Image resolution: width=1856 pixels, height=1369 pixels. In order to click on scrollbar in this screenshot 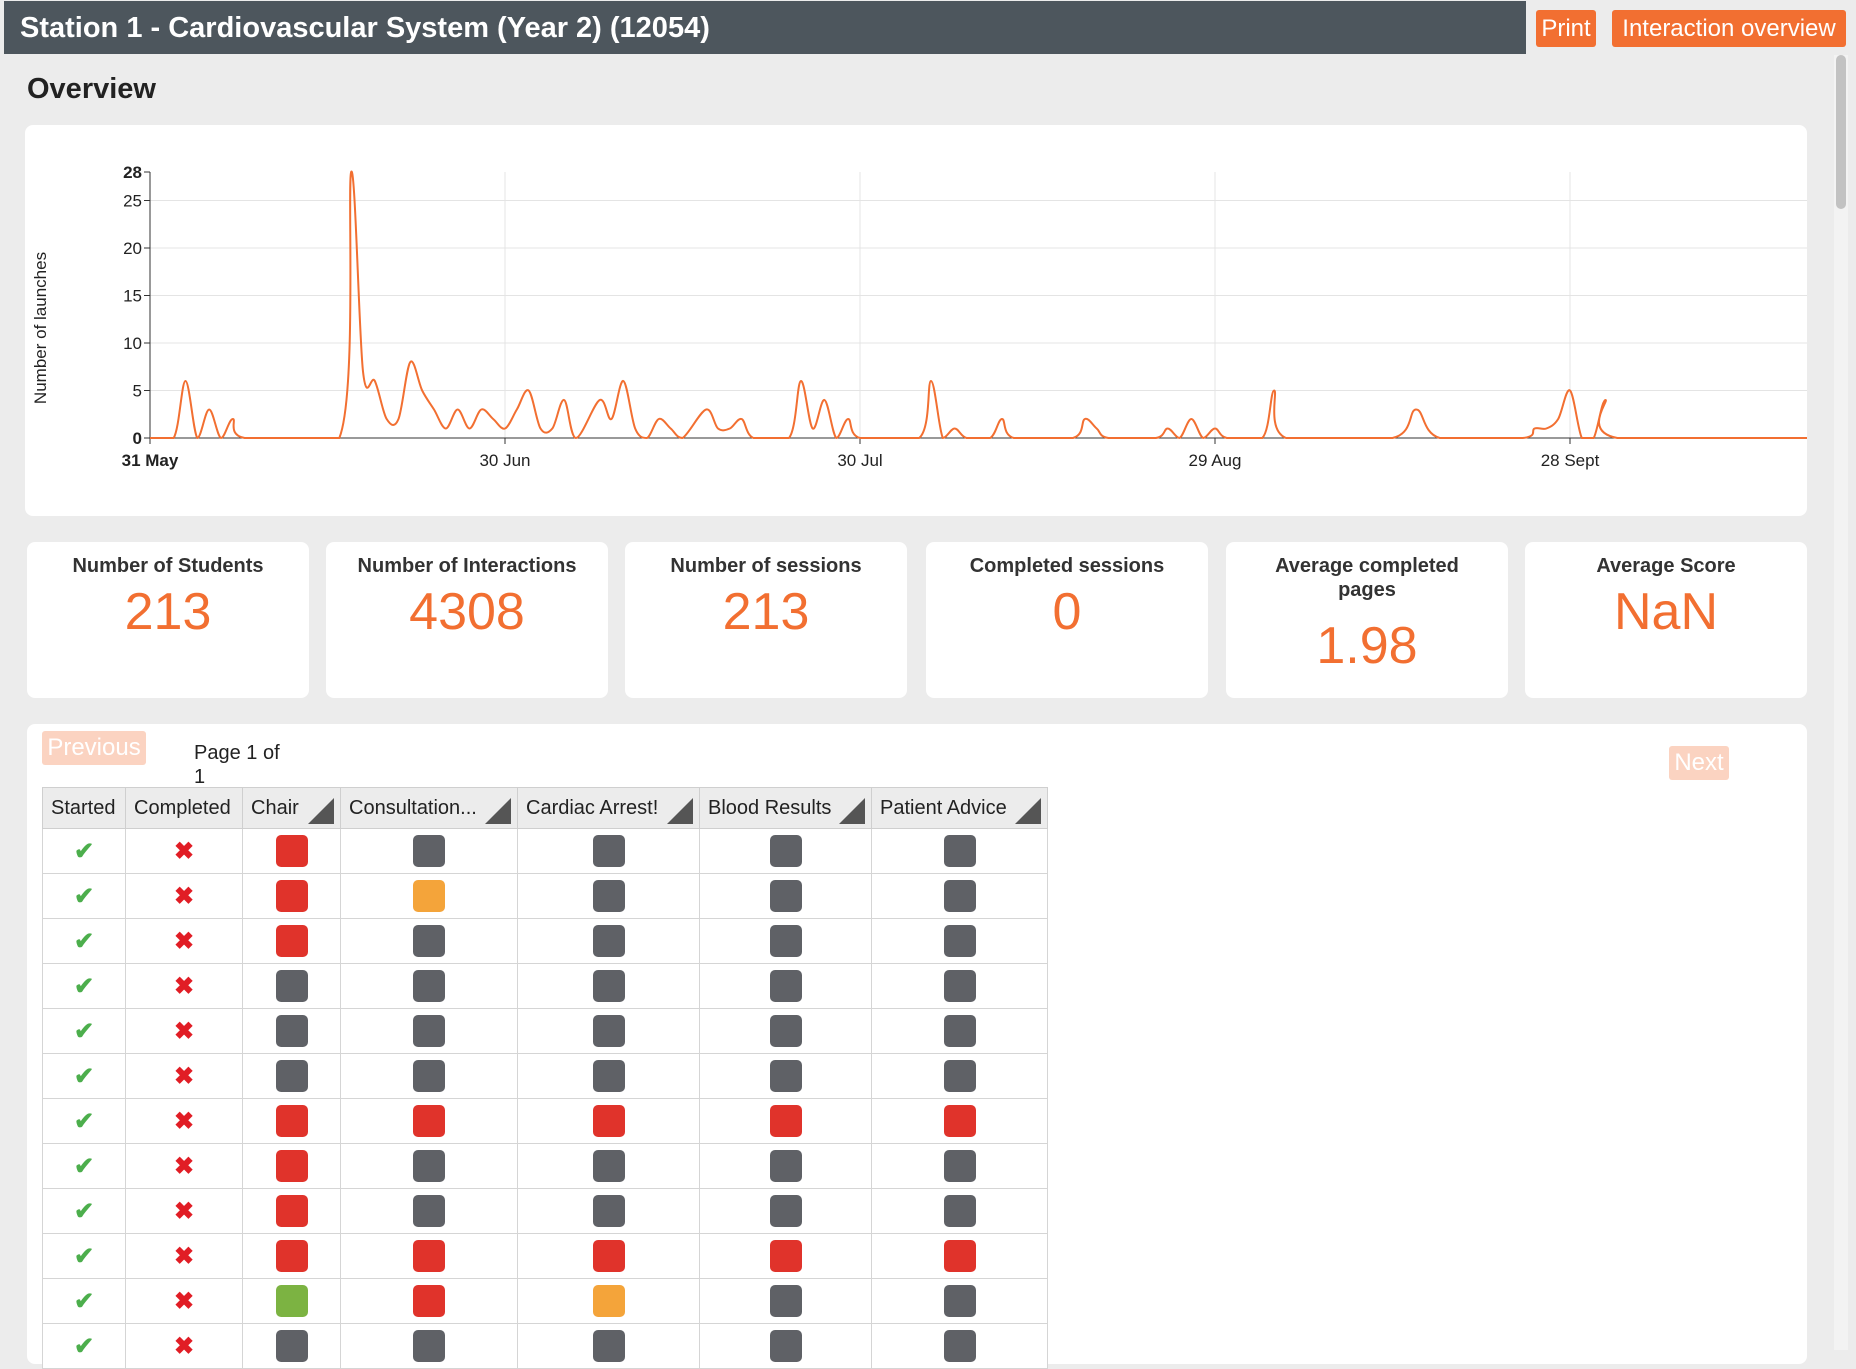, I will do `click(1841, 702)`.